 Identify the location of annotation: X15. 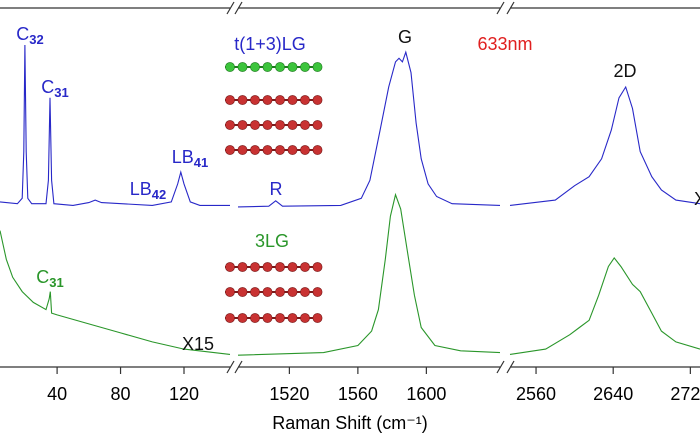
(198, 344).